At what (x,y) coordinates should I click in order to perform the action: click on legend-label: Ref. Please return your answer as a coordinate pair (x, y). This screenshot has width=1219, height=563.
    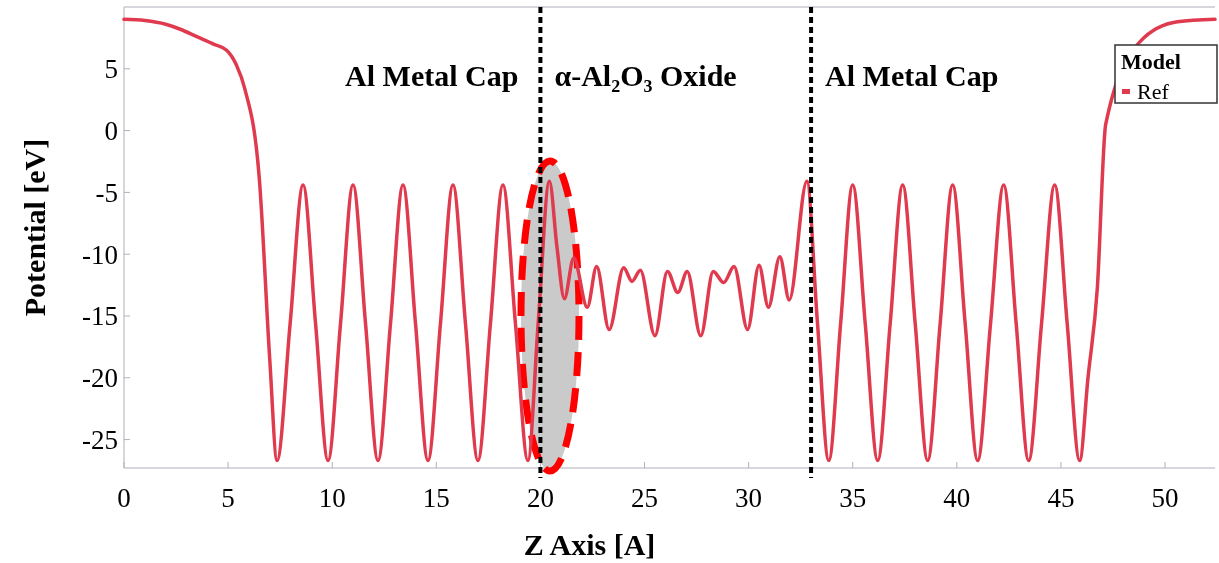
    Looking at the image, I should click on (1153, 91).